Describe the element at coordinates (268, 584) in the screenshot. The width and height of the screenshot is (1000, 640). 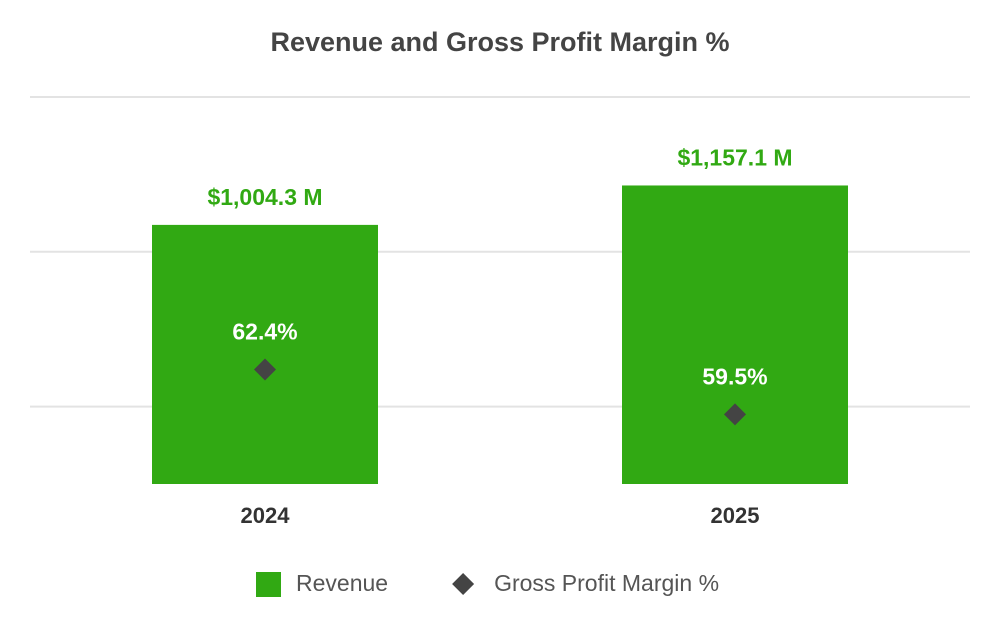
I see `legend-swatch` at that location.